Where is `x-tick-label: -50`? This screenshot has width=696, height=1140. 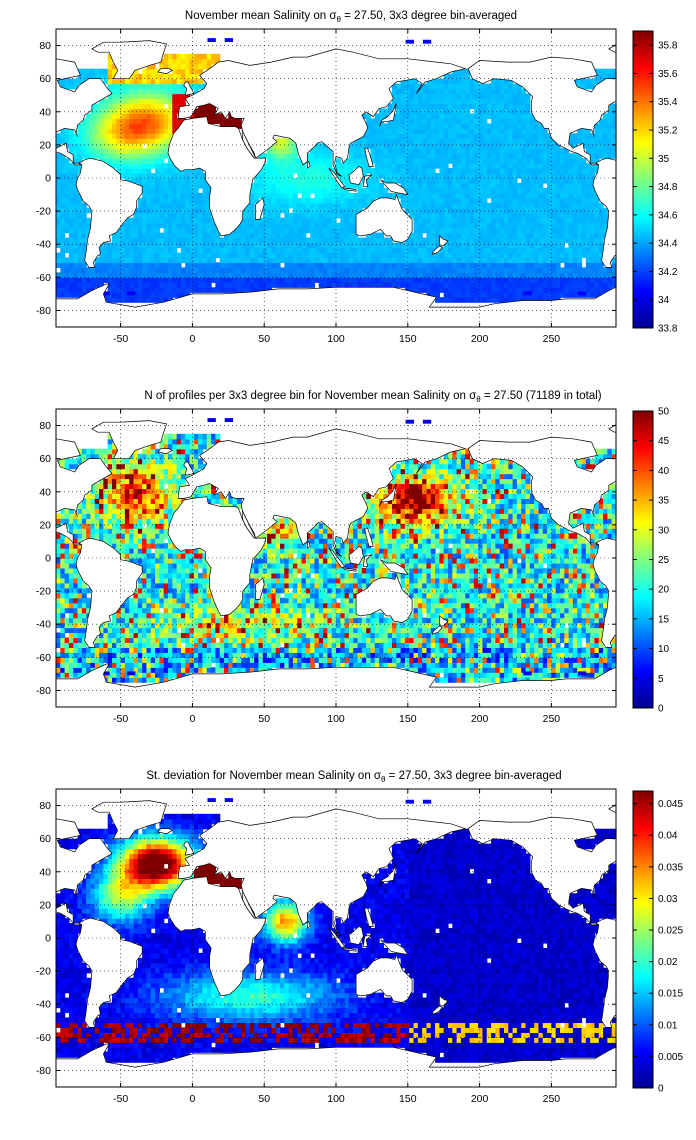 x-tick-label: -50 is located at coordinates (120, 339).